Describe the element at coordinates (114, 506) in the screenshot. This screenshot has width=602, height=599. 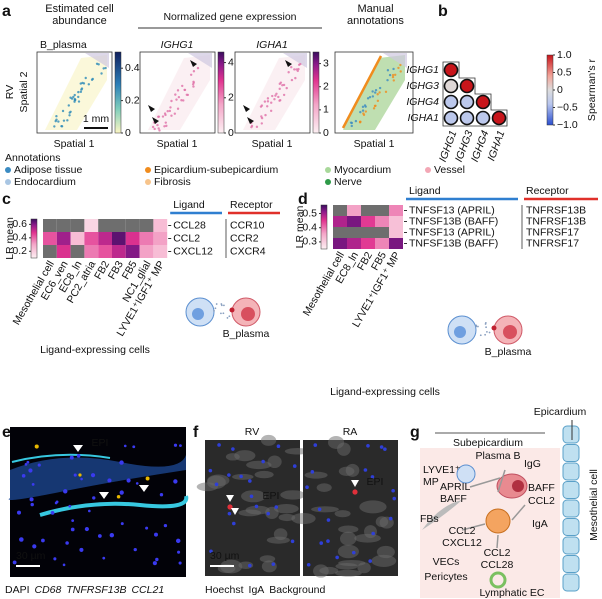
I see `ccl21-band` at that location.